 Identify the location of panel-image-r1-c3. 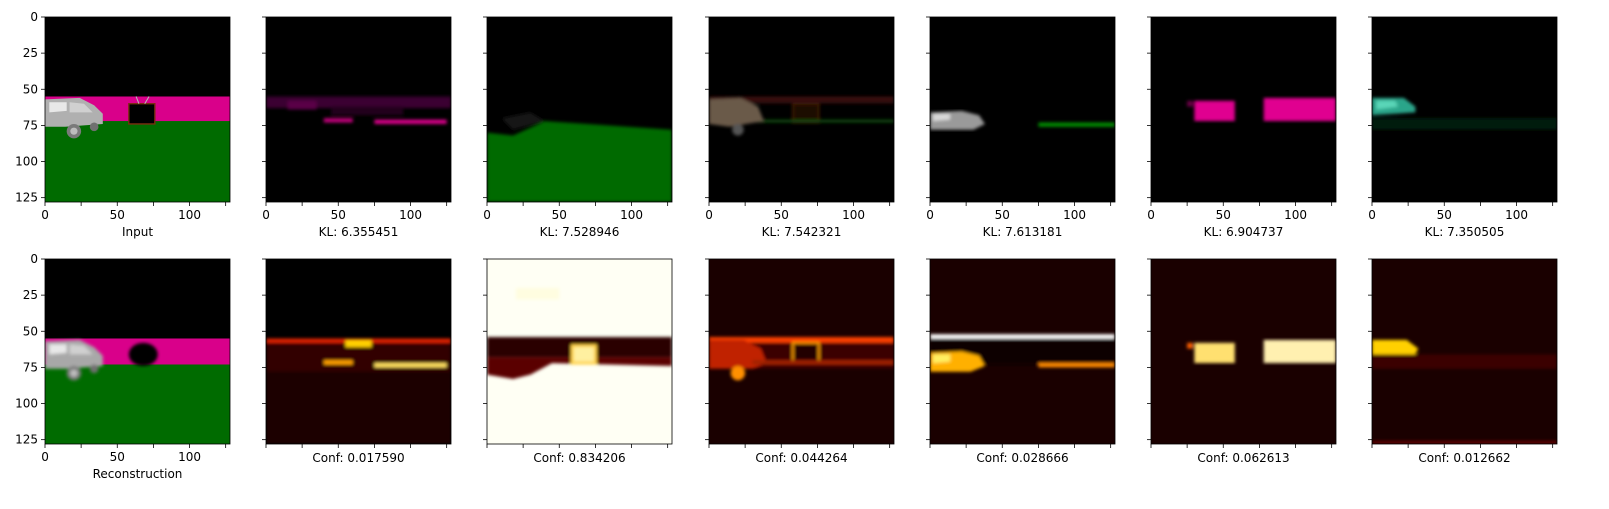
(801, 351).